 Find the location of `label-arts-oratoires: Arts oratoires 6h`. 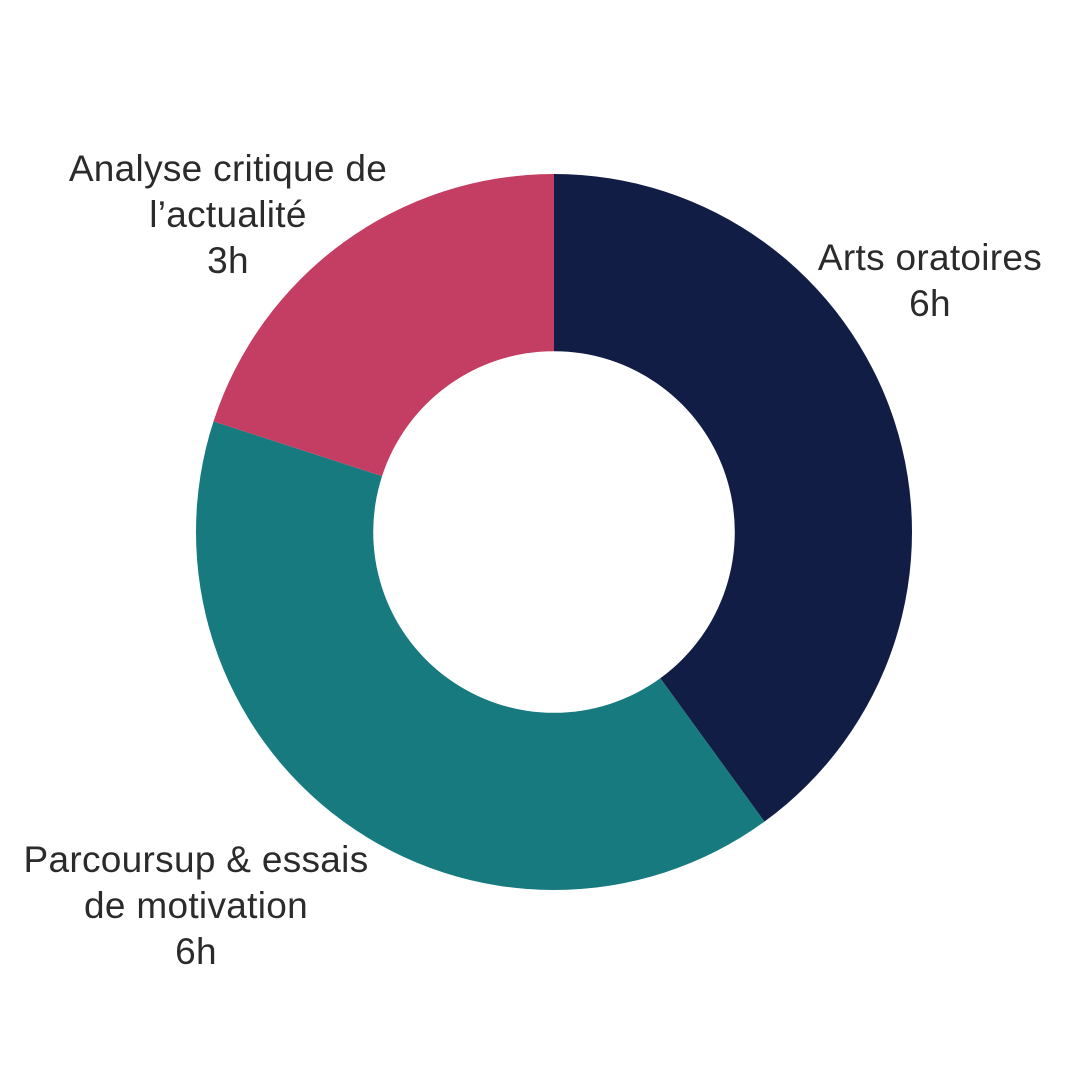

label-arts-oratoires: Arts oratoires 6h is located at coordinates (925, 281).